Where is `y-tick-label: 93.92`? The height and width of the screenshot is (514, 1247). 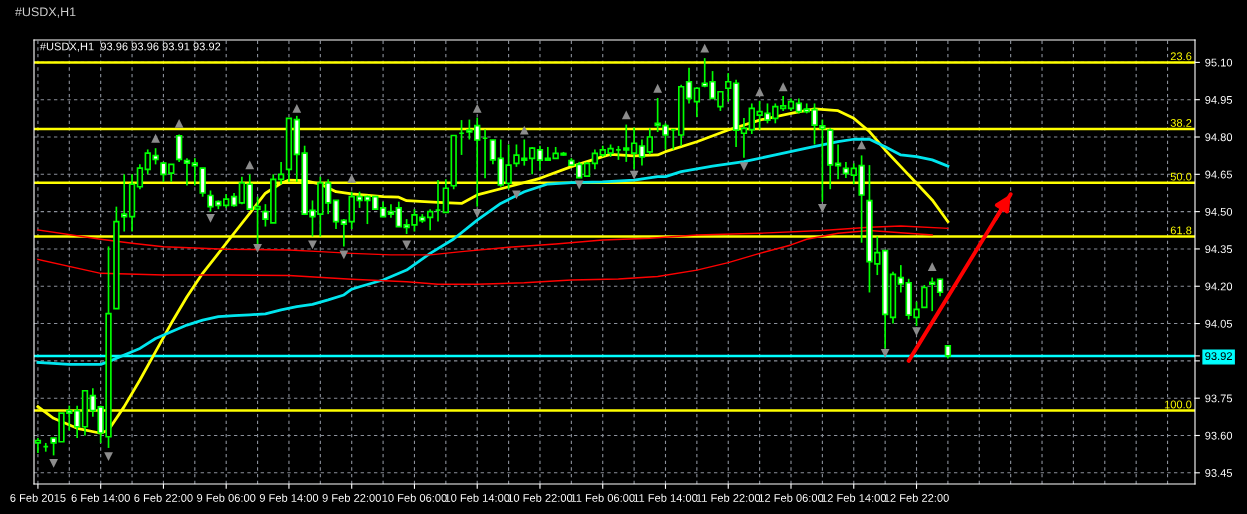 y-tick-label: 93.92 is located at coordinates (1218, 356).